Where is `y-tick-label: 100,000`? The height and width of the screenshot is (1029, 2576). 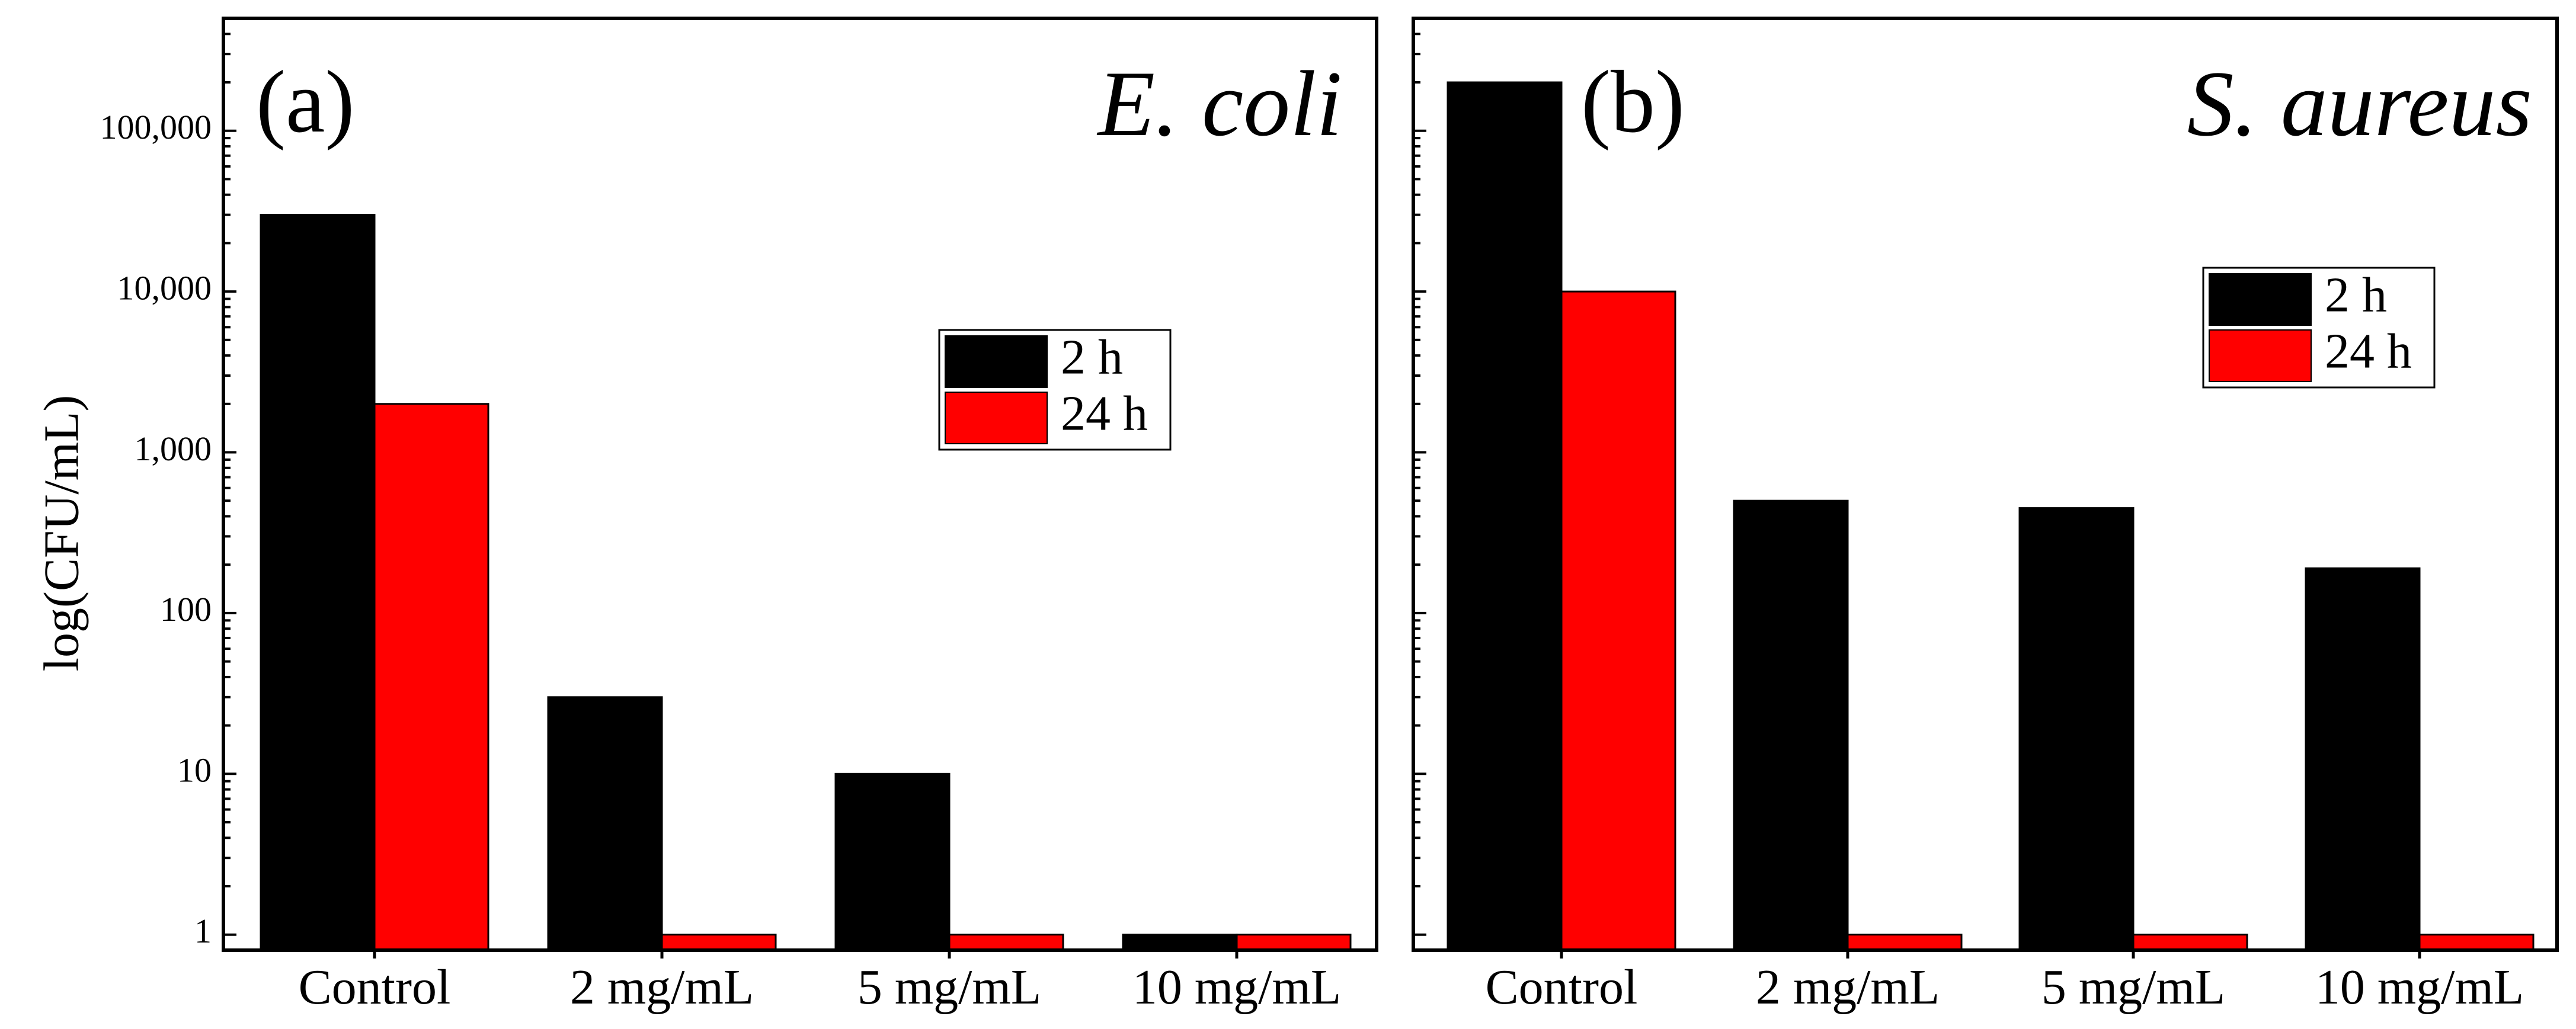
y-tick-label: 100,000 is located at coordinates (156, 127).